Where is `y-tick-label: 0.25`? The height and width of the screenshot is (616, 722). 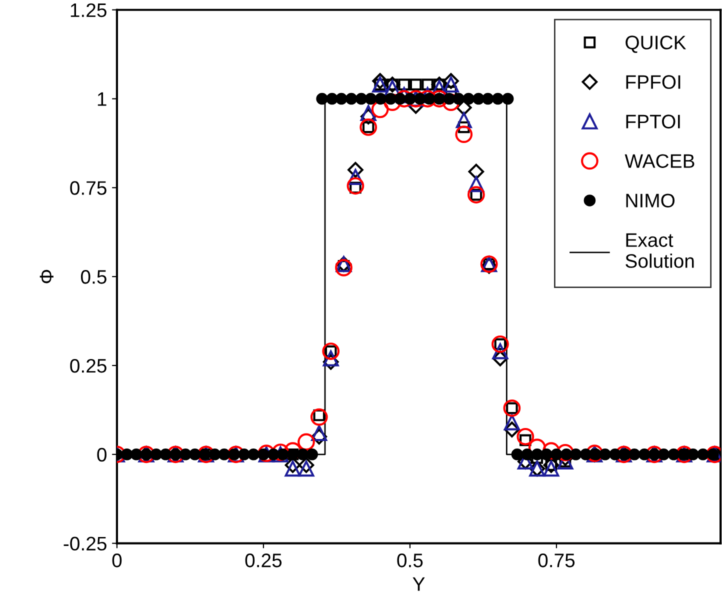
y-tick-label: 0.25 is located at coordinates (88, 365).